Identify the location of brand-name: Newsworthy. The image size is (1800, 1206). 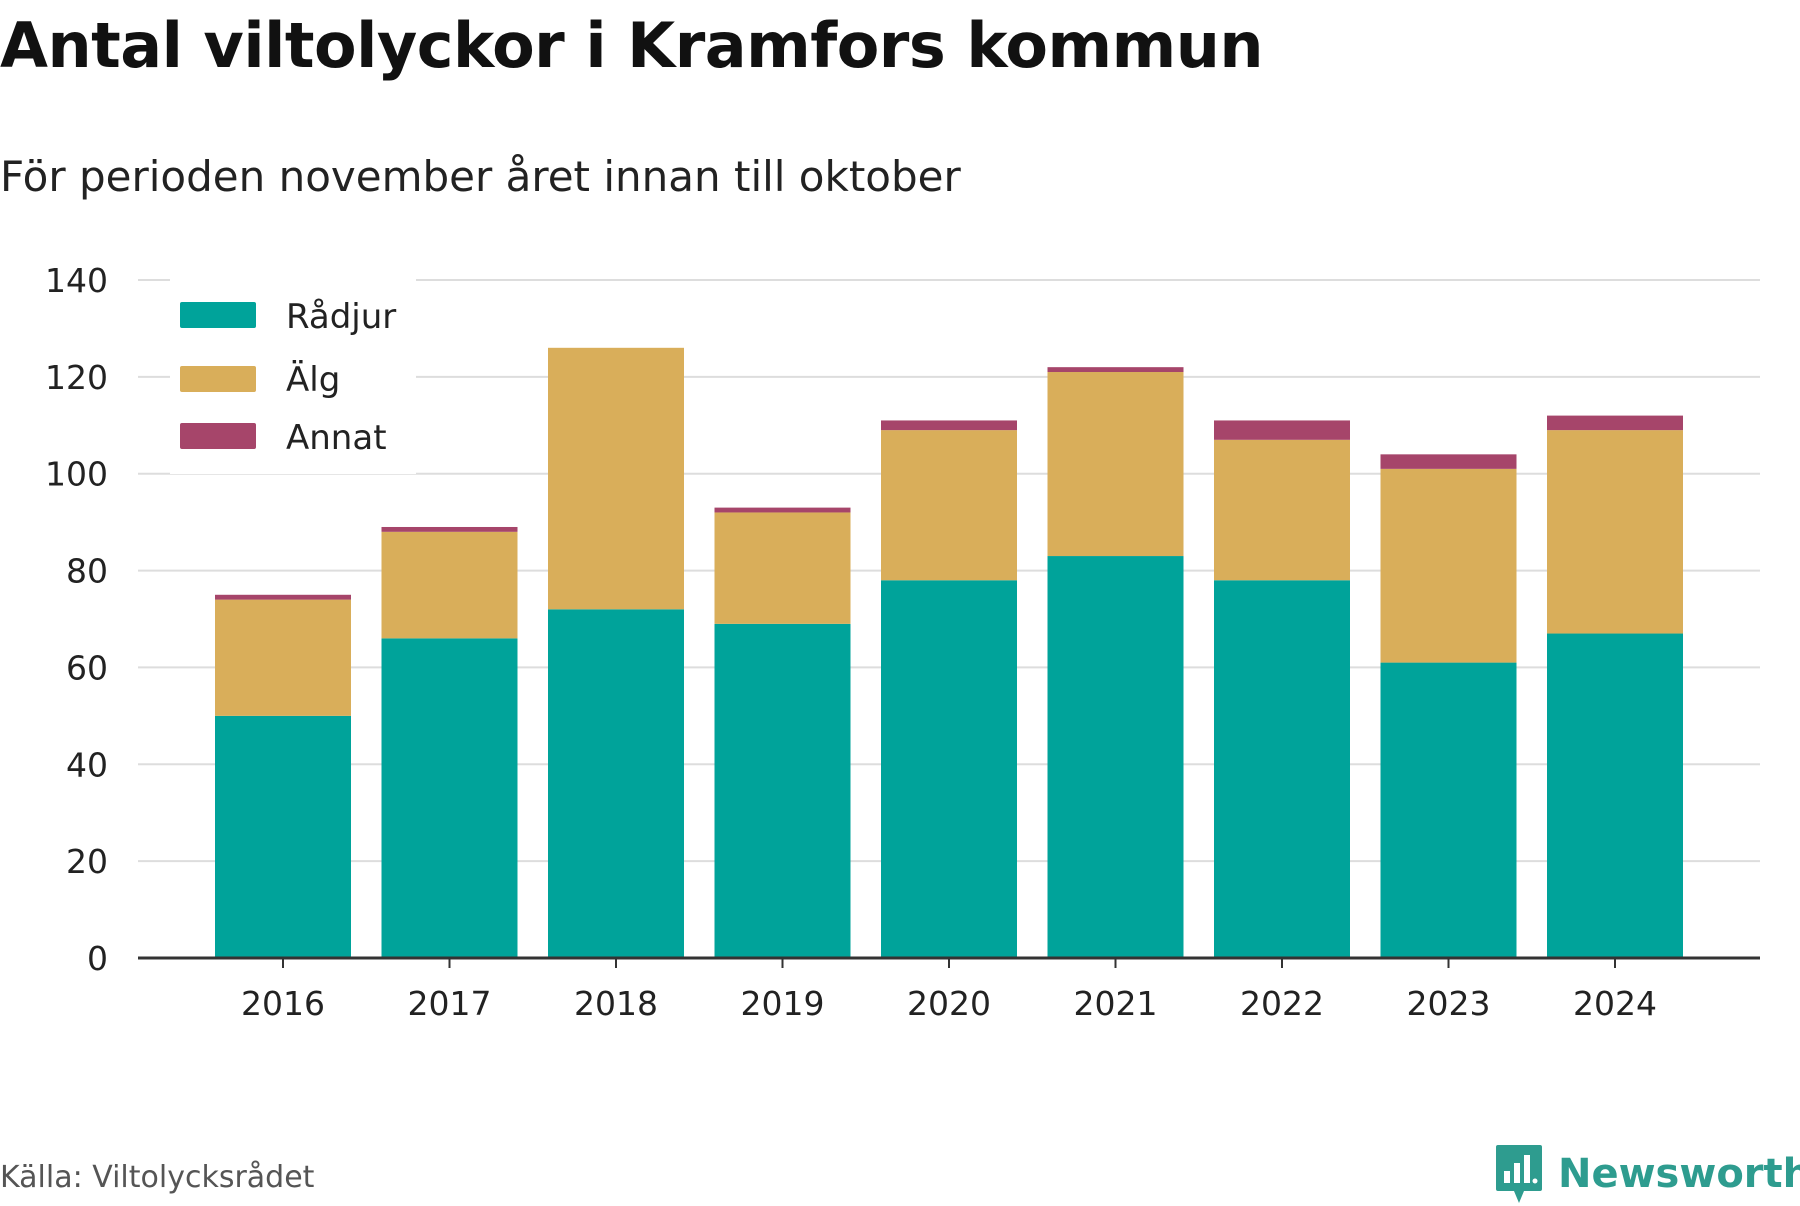
(1679, 1174).